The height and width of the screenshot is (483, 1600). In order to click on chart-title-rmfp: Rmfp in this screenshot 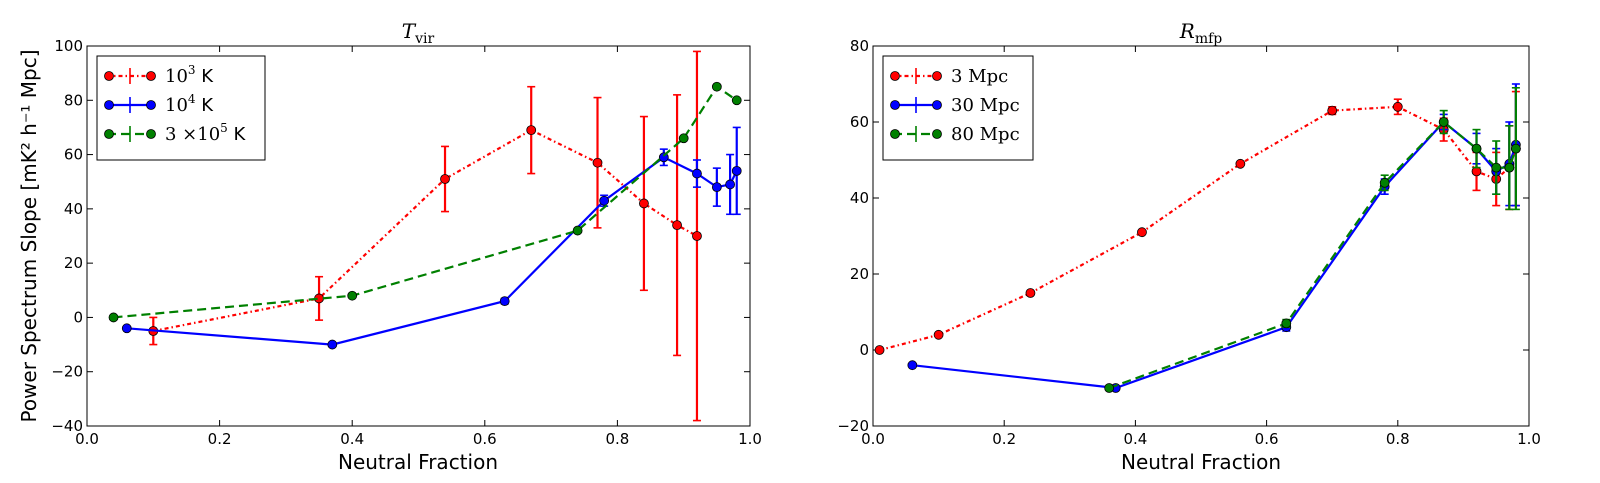, I will do `click(1201, 33)`.